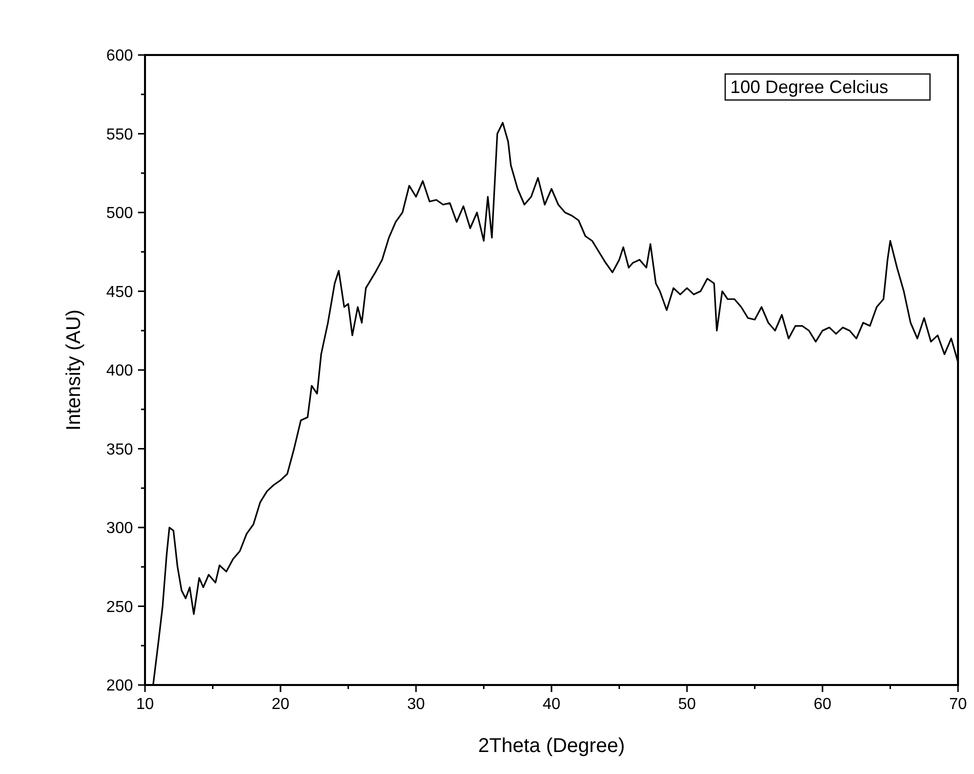 The image size is (974, 774). Describe the element at coordinates (120, 371) in the screenshot. I see `y-tick-label: 400` at that location.